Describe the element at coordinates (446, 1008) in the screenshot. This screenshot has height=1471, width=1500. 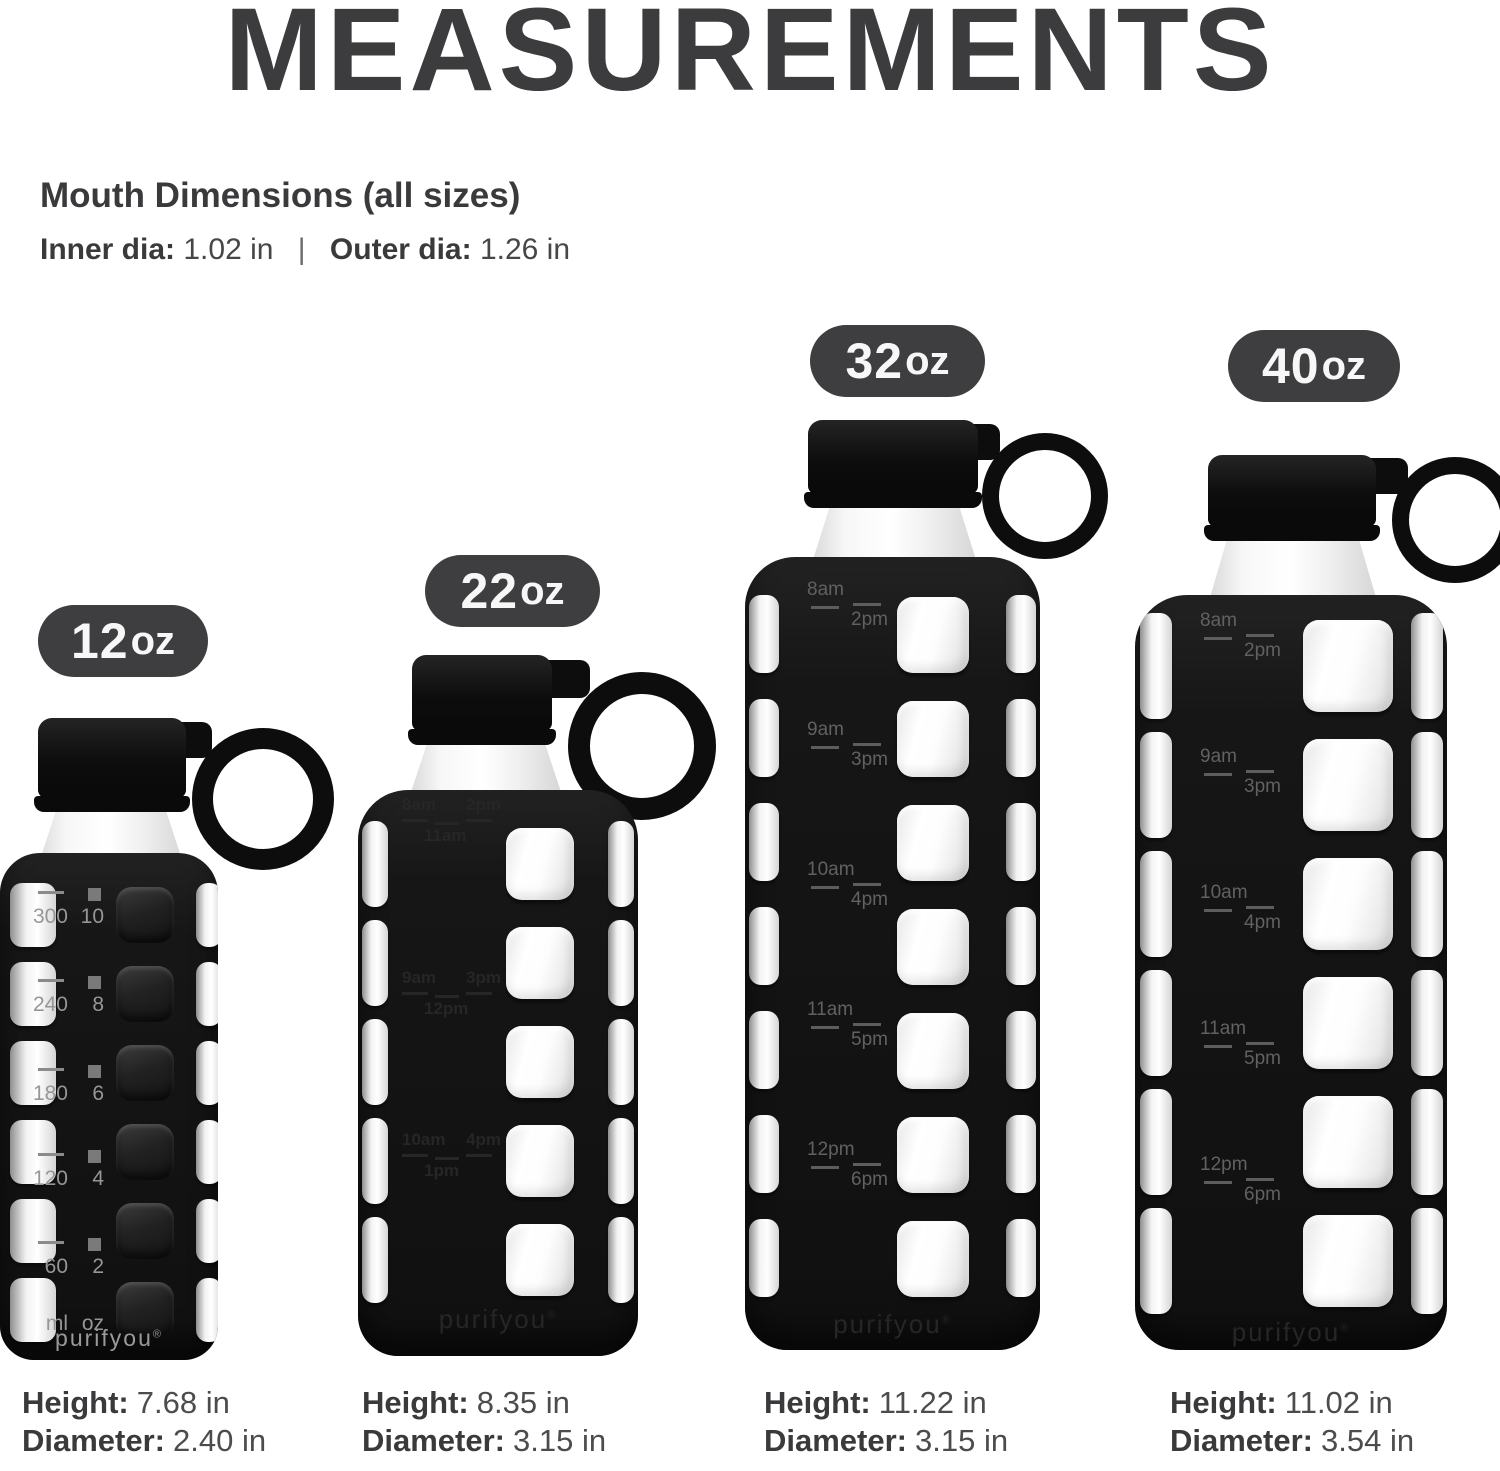
I see `time-mid: 12pm` at that location.